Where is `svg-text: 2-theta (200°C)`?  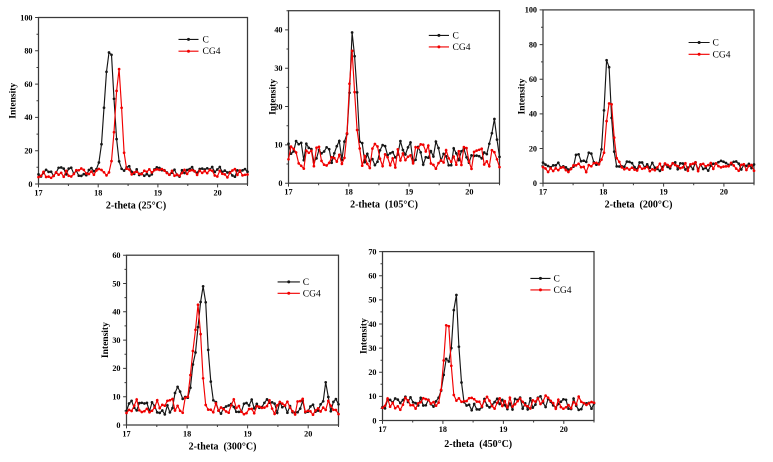 svg-text: 2-theta (200°C) is located at coordinates (639, 205).